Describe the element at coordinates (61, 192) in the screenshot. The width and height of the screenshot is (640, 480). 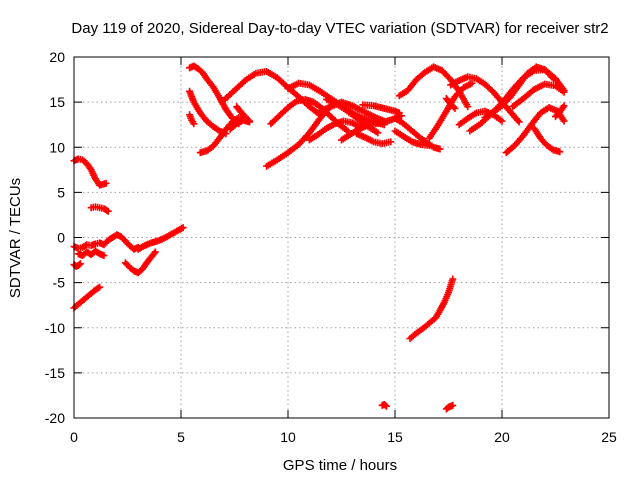
I see `y-tick-label: 5` at that location.